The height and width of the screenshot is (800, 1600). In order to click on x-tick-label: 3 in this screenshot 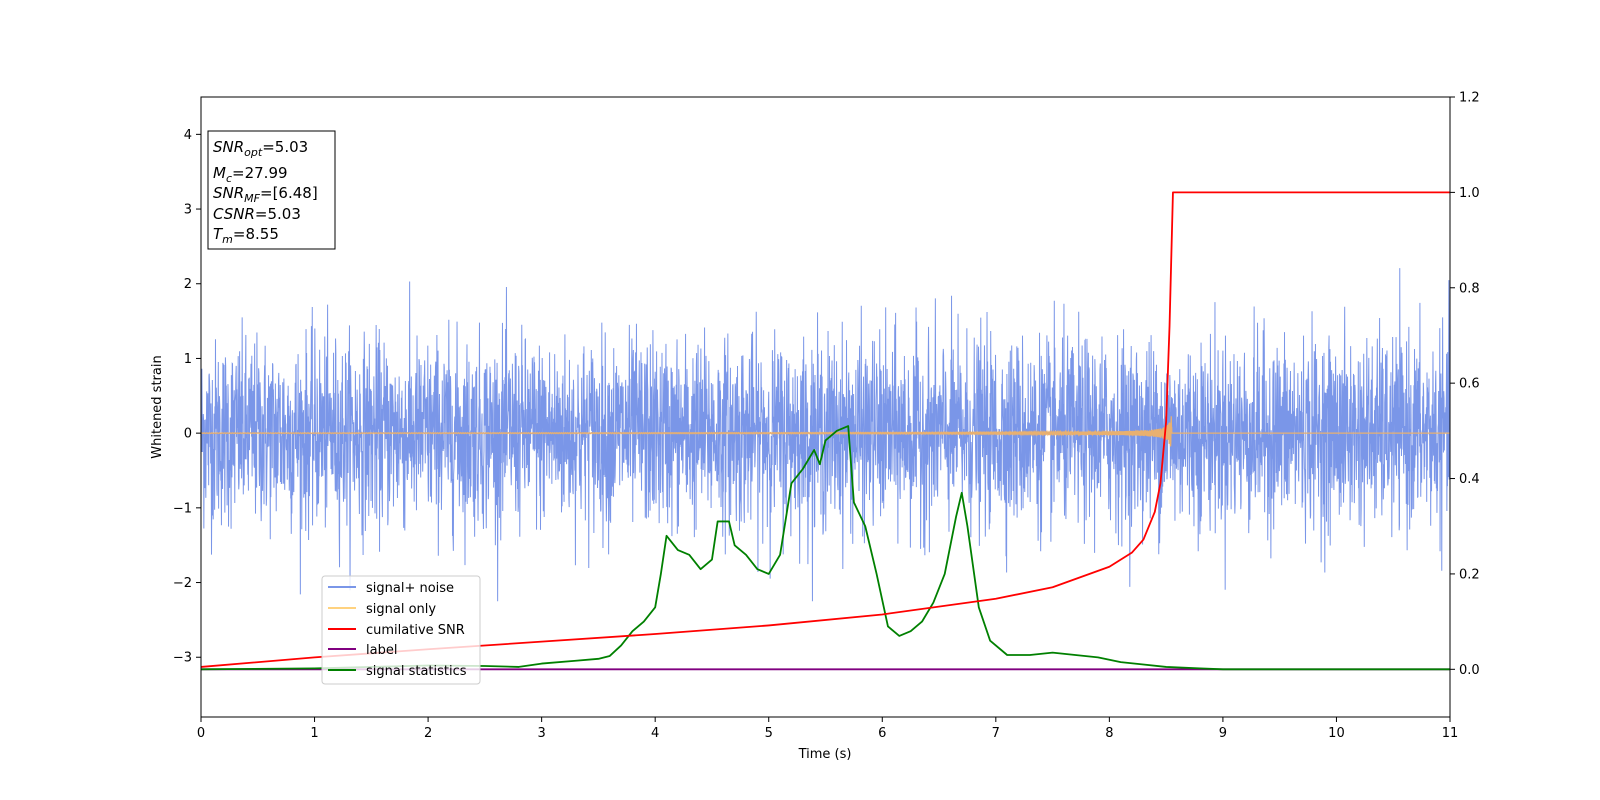, I will do `click(541, 733)`.